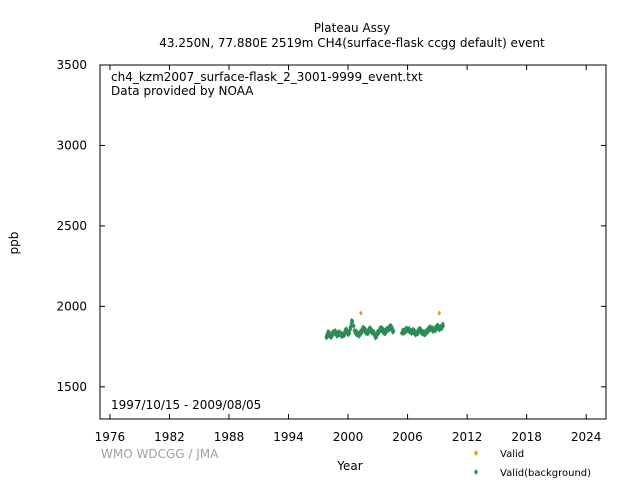 This screenshot has height=480, width=640. I want to click on x-tick-label: 1982, so click(169, 437).